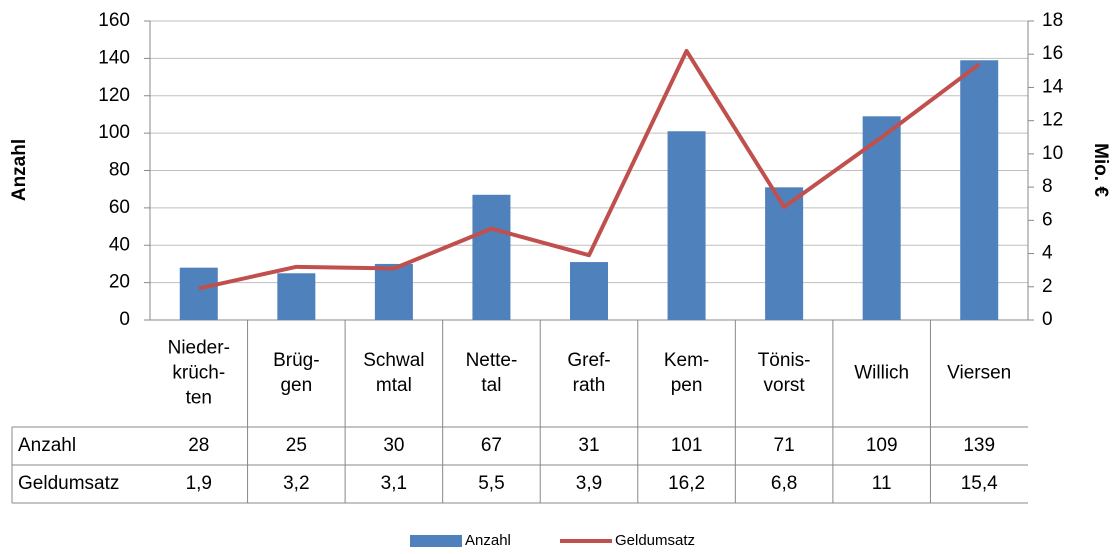 The width and height of the screenshot is (1118, 554). What do you see at coordinates (979, 373) in the screenshot?
I see `x-tick-label: Viersen` at bounding box center [979, 373].